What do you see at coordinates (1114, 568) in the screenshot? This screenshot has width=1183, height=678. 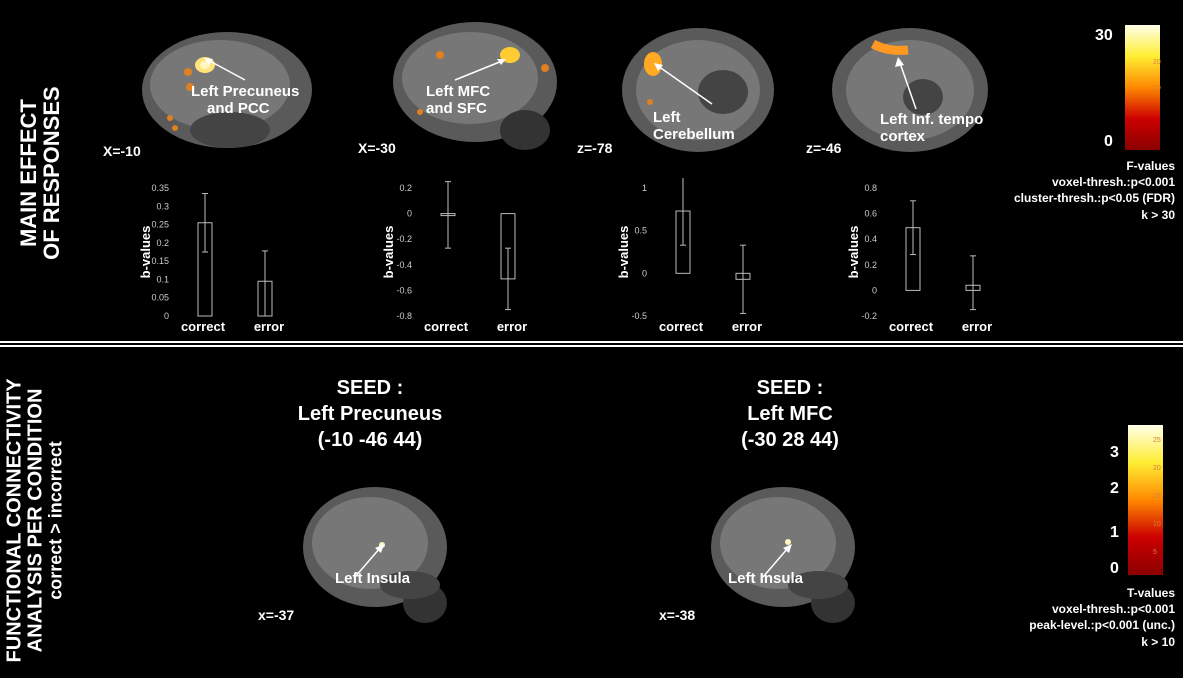 I see `t-colorbar-label-0: 0` at bounding box center [1114, 568].